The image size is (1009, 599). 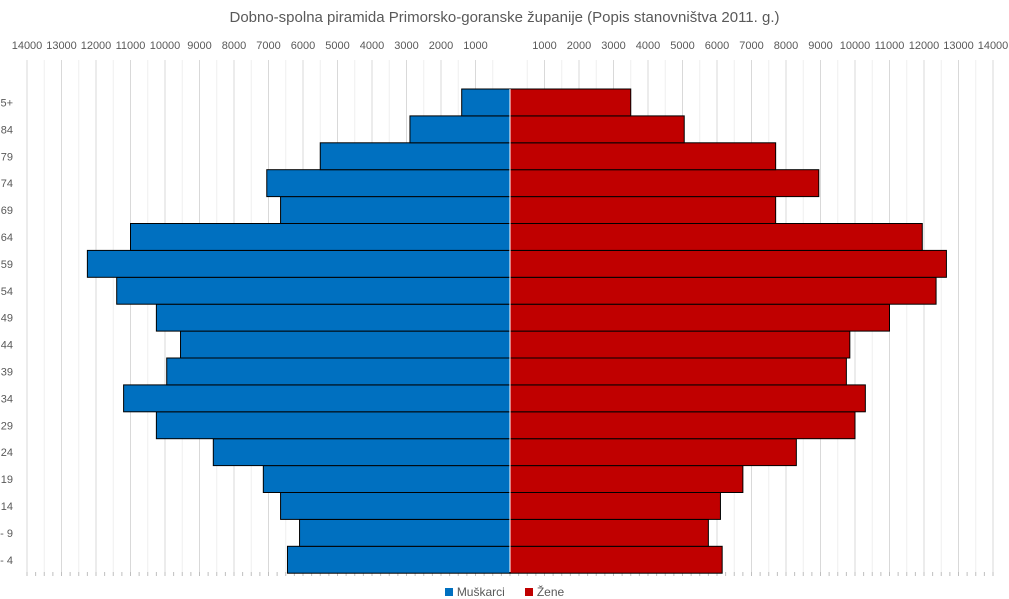 I want to click on y-axis-tick-labels: - 4 - 9 14 19 24 29 34 39 44 49 54 59 64 69 74 79 84 5+, so click(x=6, y=331).